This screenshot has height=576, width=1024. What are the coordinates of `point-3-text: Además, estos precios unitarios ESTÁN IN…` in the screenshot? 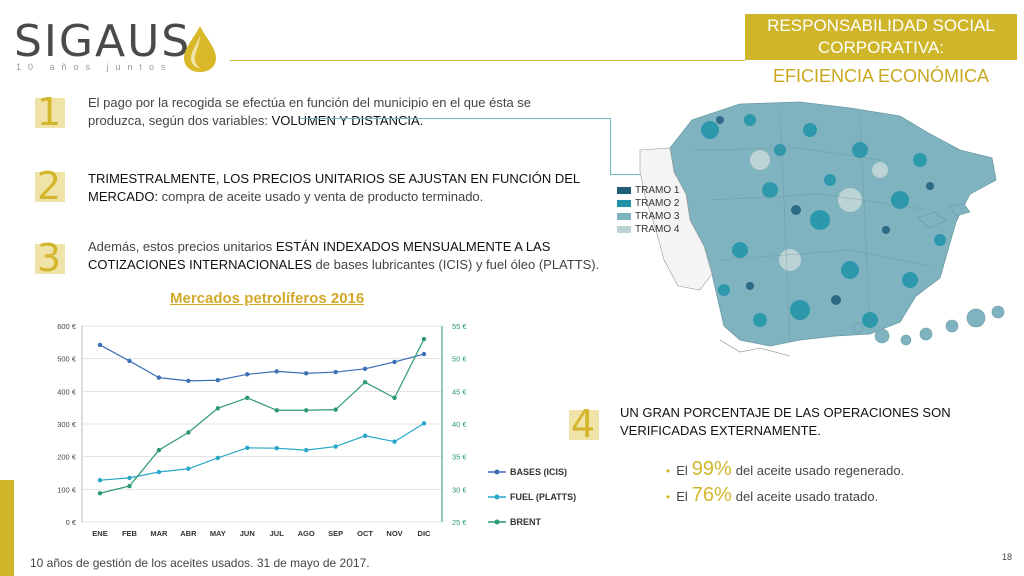 It's located at (353, 256).